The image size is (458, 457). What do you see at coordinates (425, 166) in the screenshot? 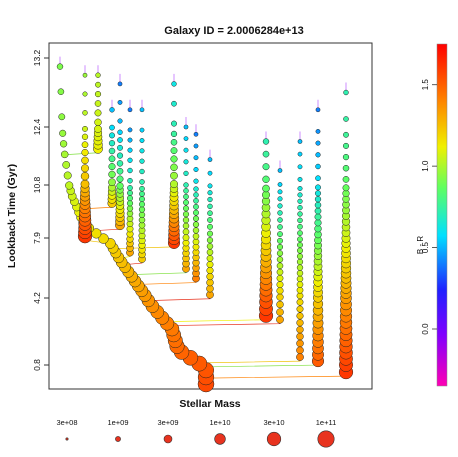
I see `colorbar-tick-label: 1.0` at bounding box center [425, 166].